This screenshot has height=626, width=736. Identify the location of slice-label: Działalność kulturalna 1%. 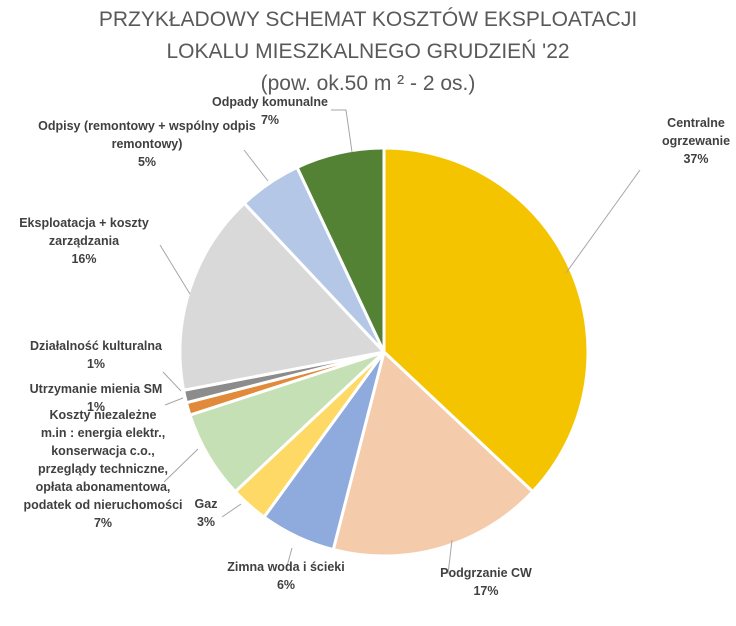
(96, 355).